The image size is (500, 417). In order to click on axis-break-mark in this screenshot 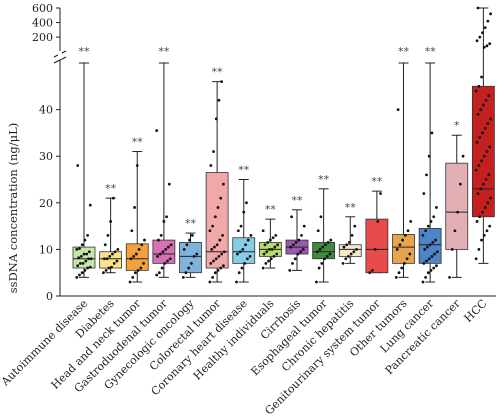, I will do `click(60, 60)`.